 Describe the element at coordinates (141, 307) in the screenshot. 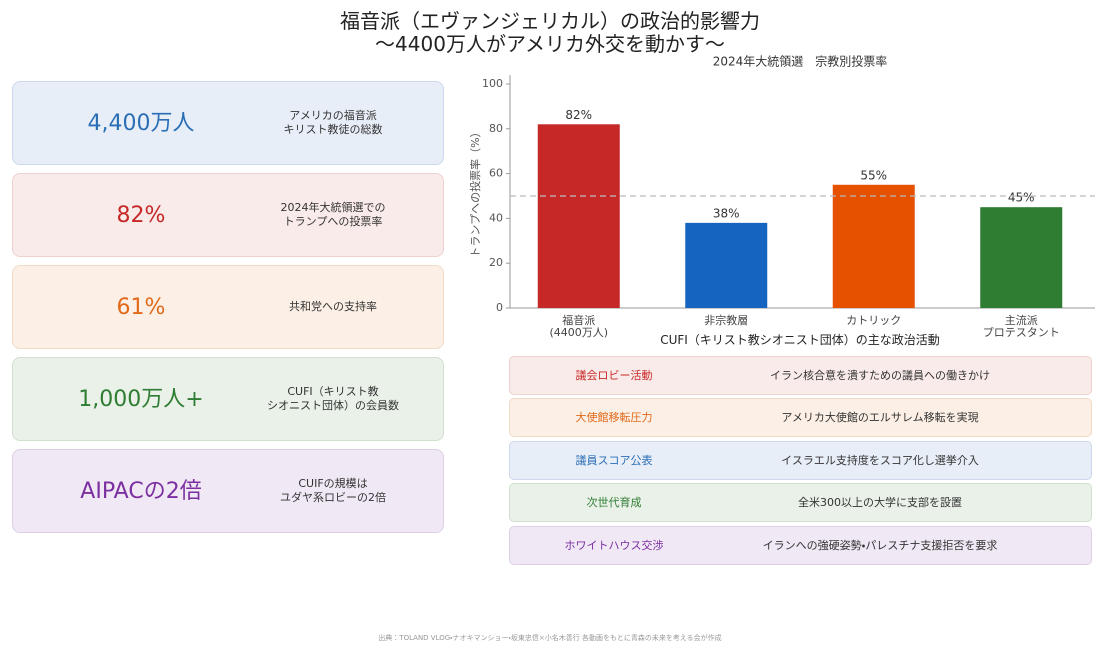

I see `stat-value: 61%` at that location.